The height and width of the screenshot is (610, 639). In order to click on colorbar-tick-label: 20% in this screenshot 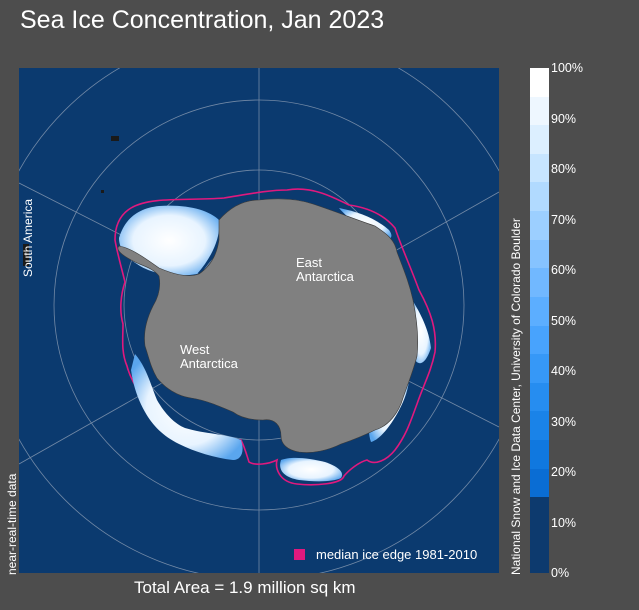, I will do `click(564, 472)`.